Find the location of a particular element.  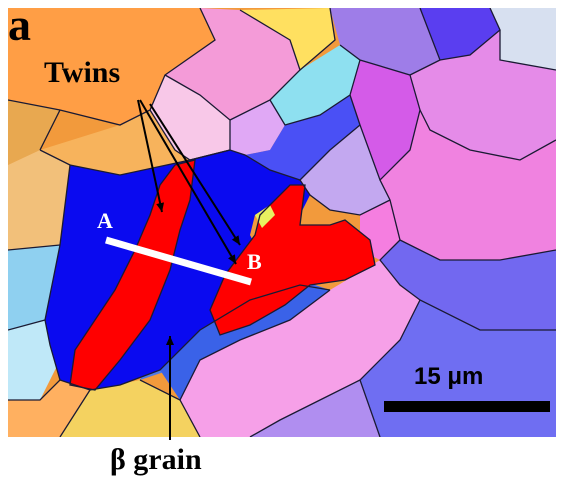

twins-arrows is located at coordinates (189, 182).